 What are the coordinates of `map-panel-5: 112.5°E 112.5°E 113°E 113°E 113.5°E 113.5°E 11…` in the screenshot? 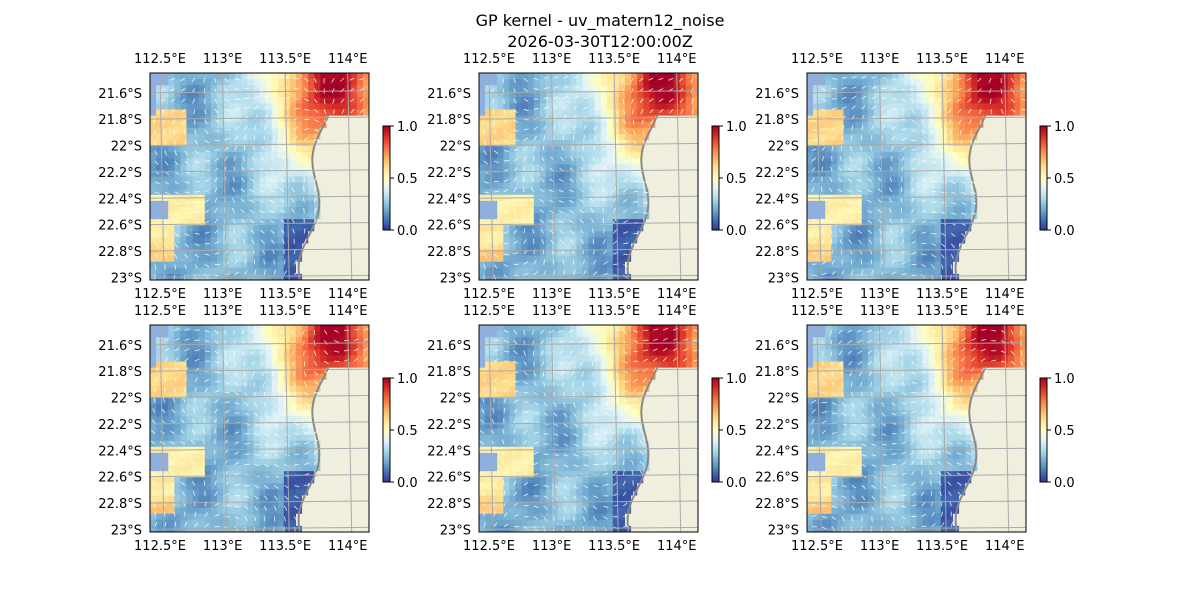 It's located at (586, 429).